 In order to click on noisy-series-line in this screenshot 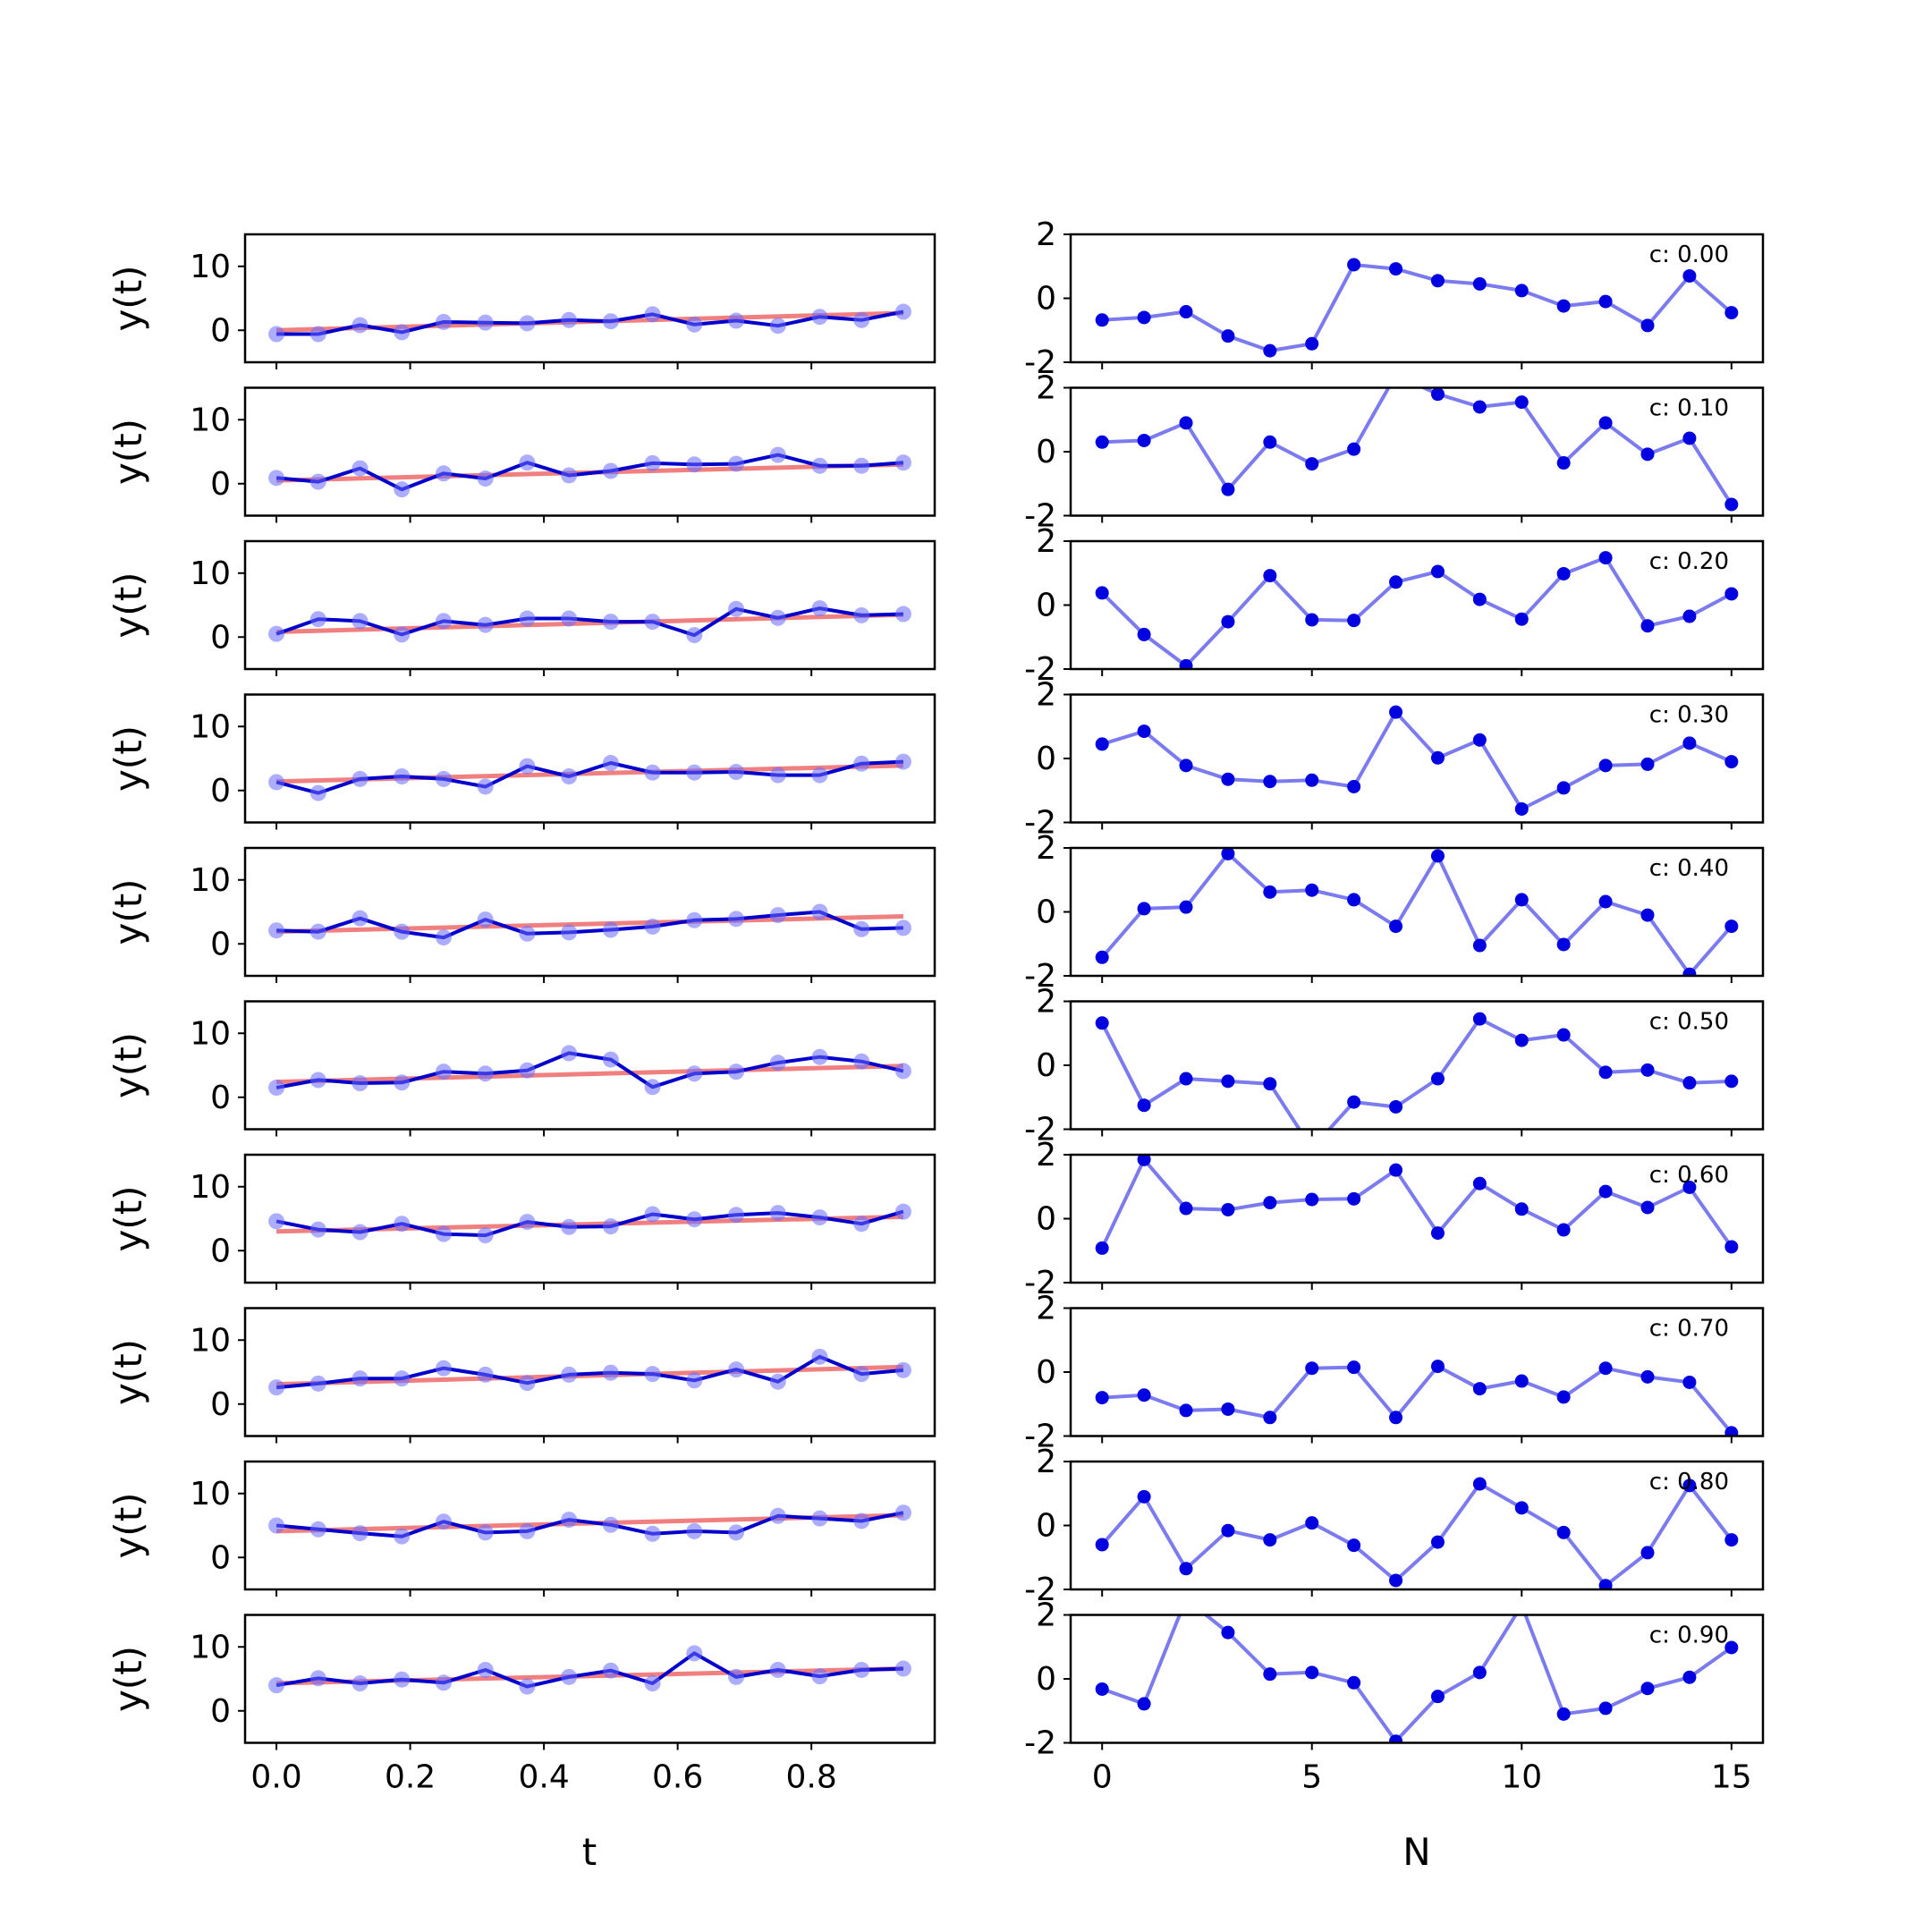, I will do `click(589, 472)`.